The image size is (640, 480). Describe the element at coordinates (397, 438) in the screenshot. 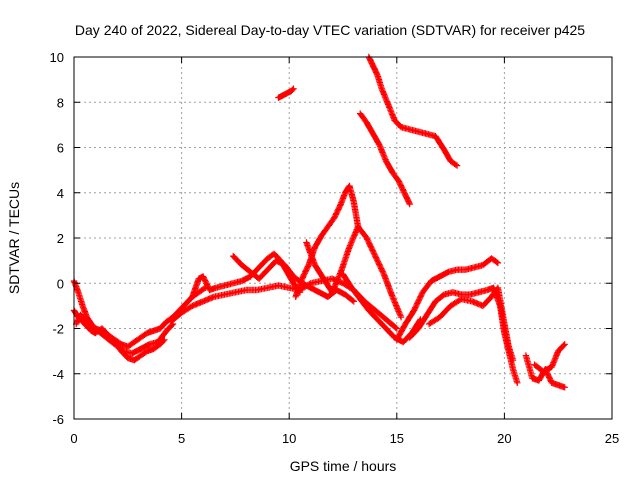

I see `x-tick-label: 15` at that location.